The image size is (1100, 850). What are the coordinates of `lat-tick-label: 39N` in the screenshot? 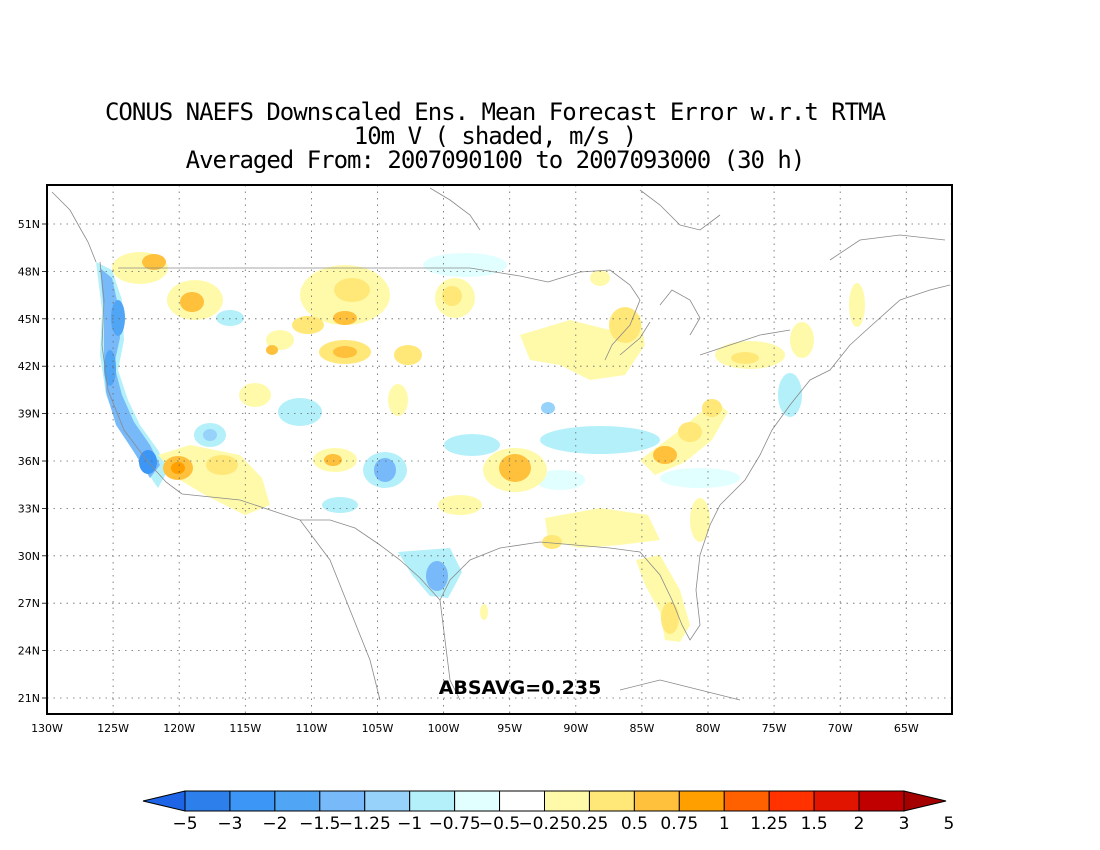 It's located at (29, 414).